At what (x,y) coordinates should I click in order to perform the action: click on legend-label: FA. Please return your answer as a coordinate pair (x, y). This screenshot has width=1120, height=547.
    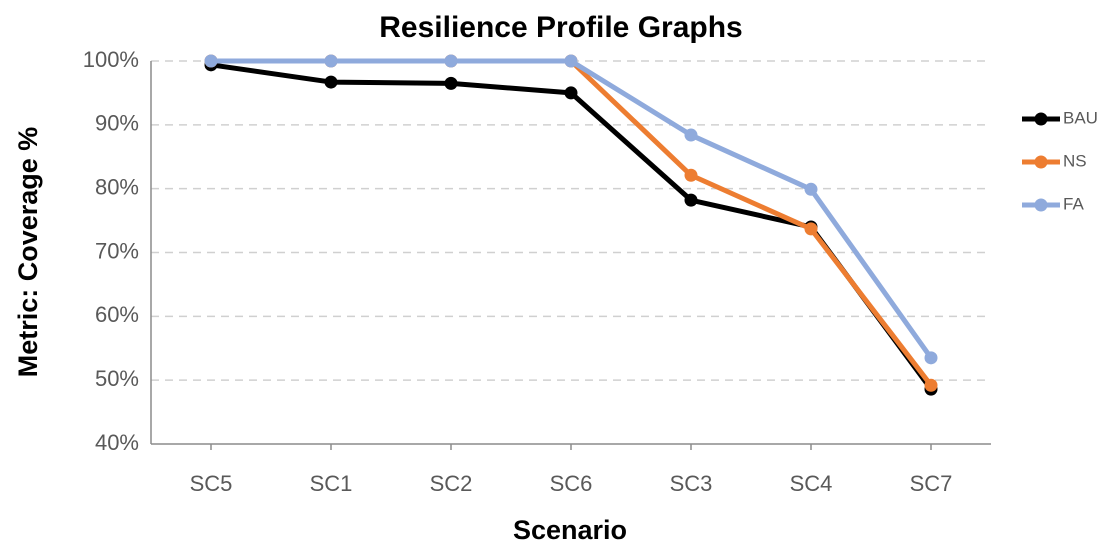
    Looking at the image, I should click on (1073, 203).